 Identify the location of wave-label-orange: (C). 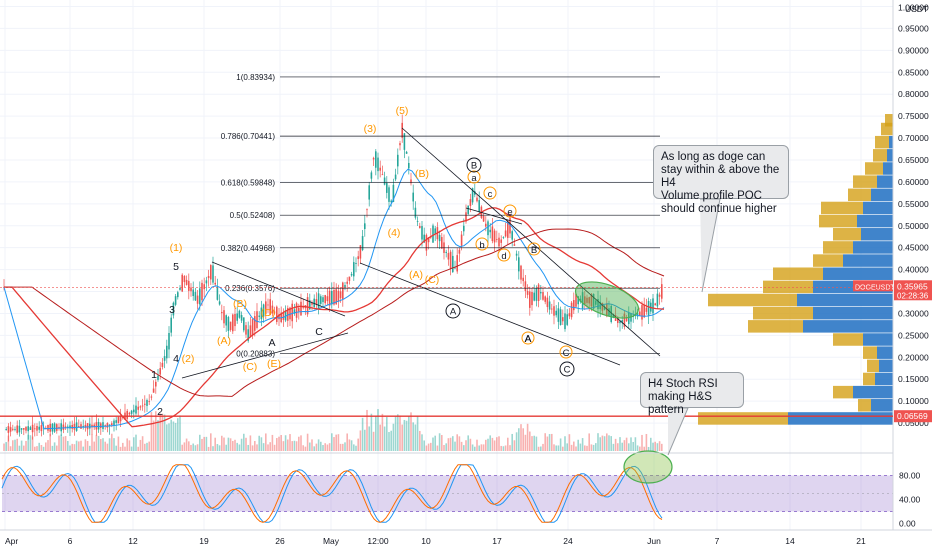
(250, 367).